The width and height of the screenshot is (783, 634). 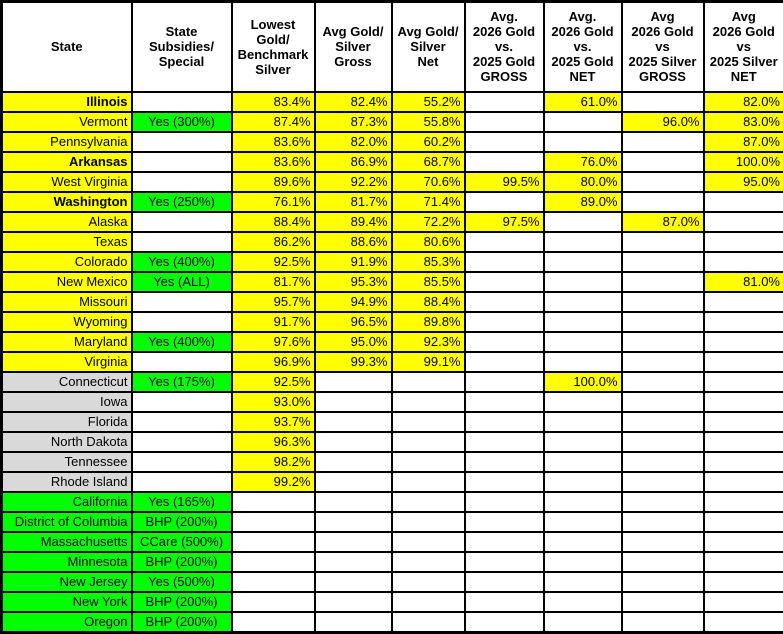 I want to click on cell-avg_net: 71.4%, so click(x=428, y=202).